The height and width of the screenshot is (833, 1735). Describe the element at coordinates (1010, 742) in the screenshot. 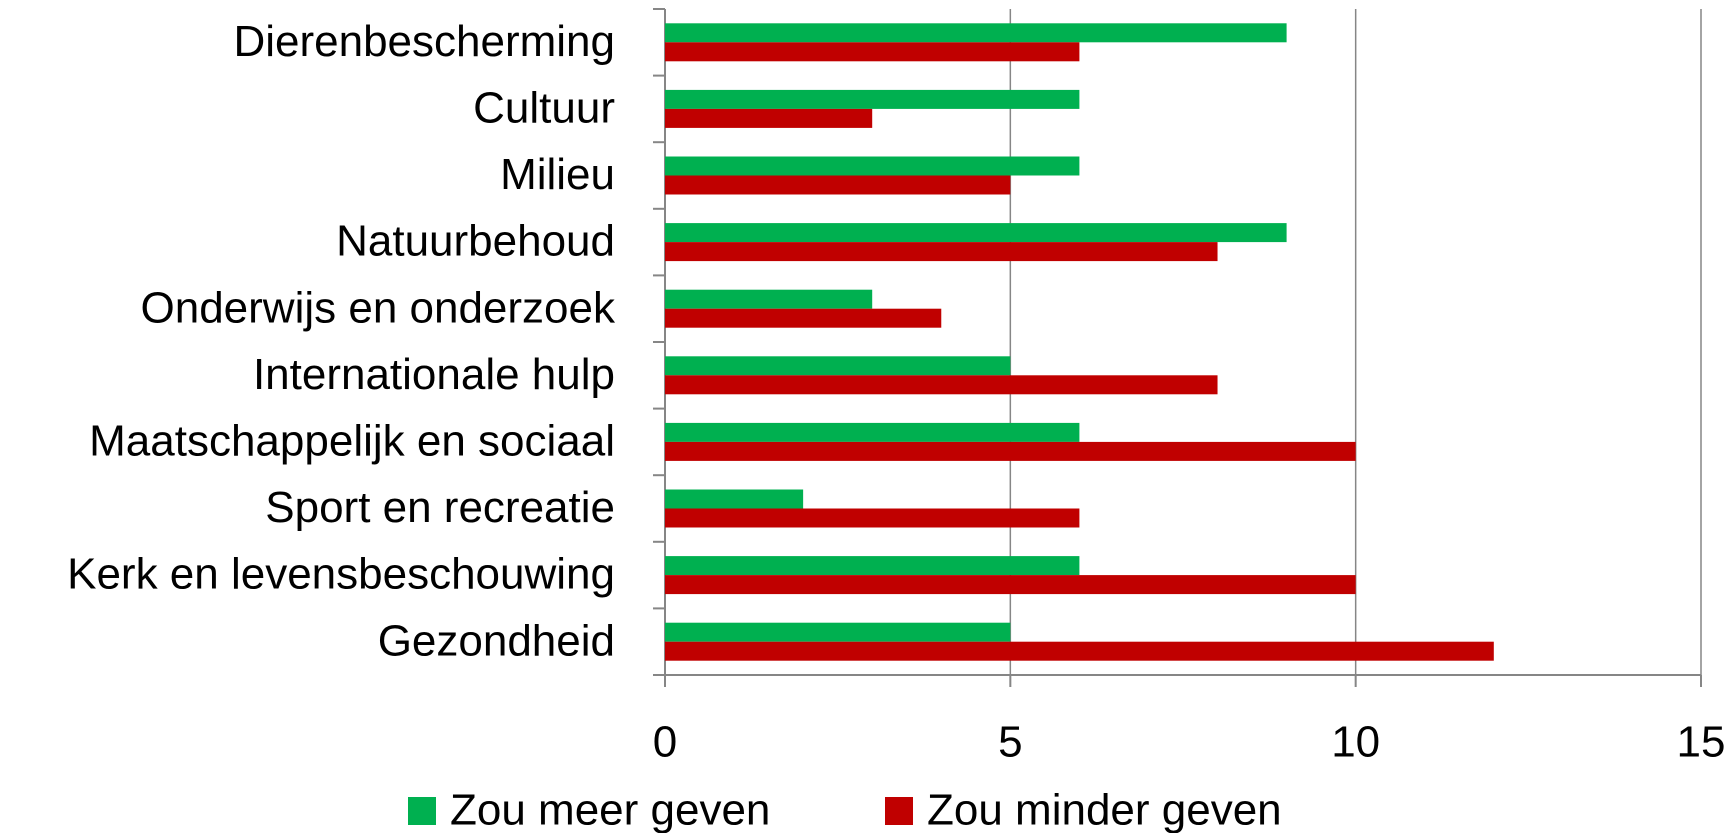

I see `x-tick-label: 5` at that location.